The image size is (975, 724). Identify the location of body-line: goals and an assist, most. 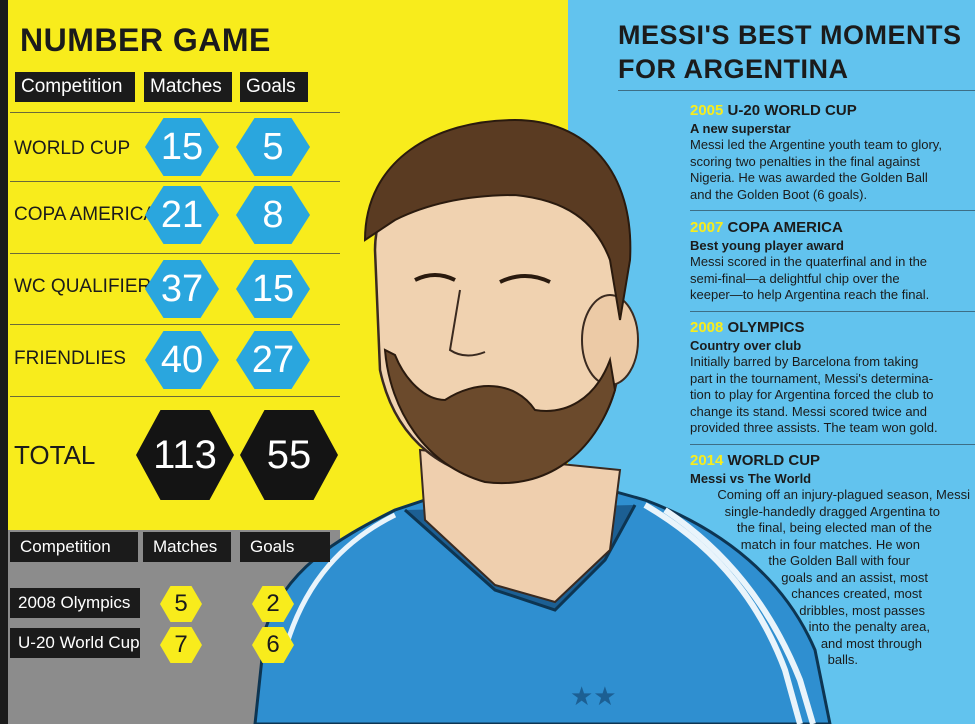
(854, 577).